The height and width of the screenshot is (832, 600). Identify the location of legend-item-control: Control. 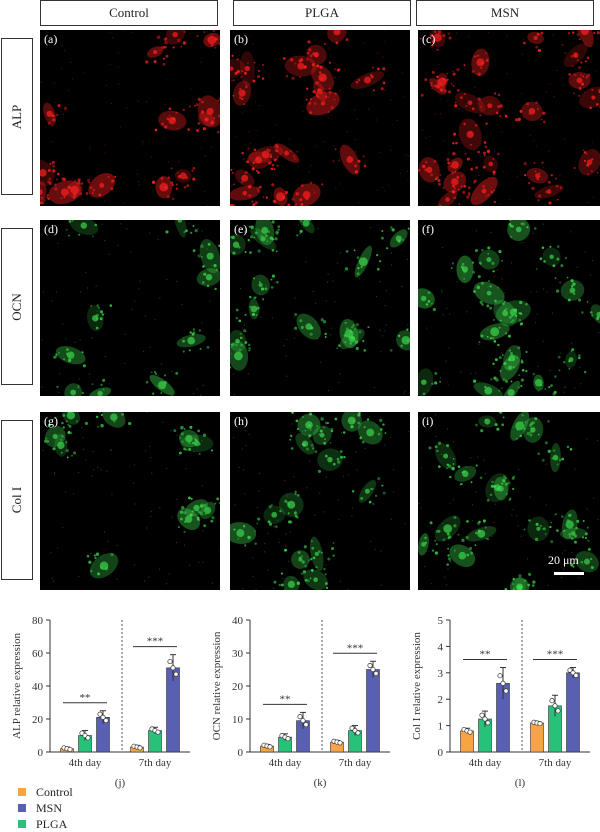
(45, 792).